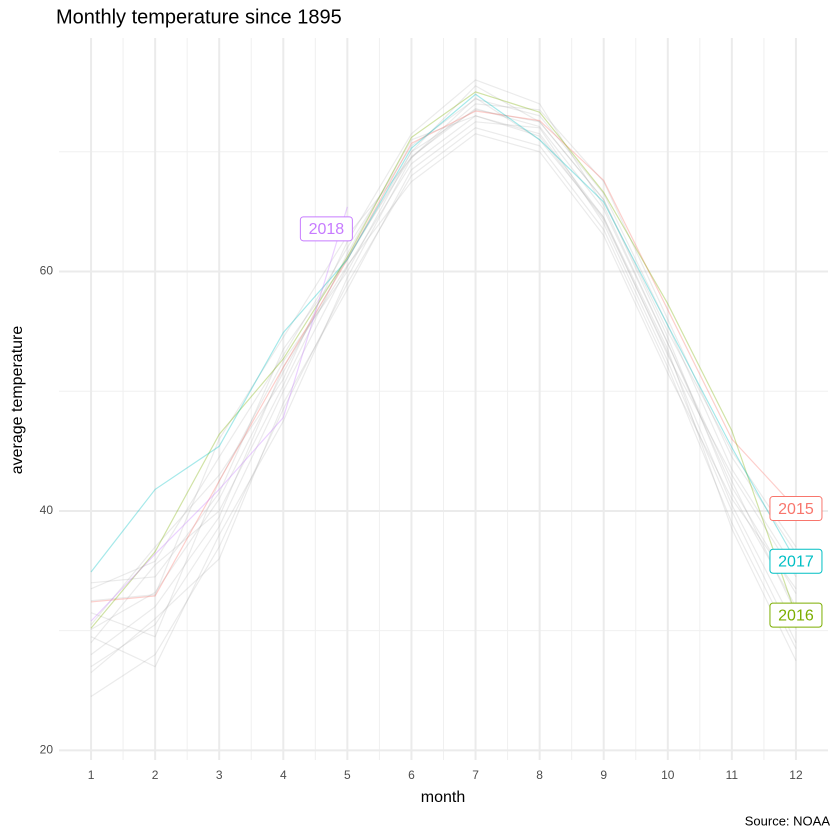 The width and height of the screenshot is (840, 840). I want to click on legend-label: 2015, so click(796, 509).